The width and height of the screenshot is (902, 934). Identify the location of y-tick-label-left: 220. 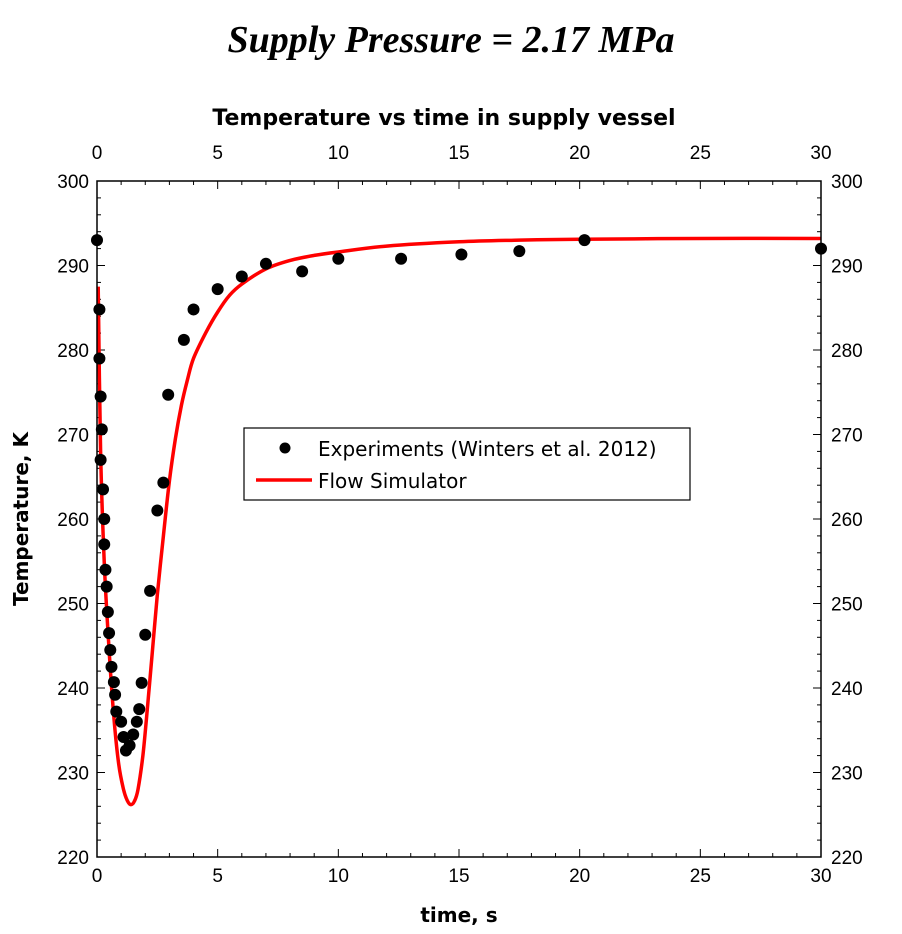
(73, 858).